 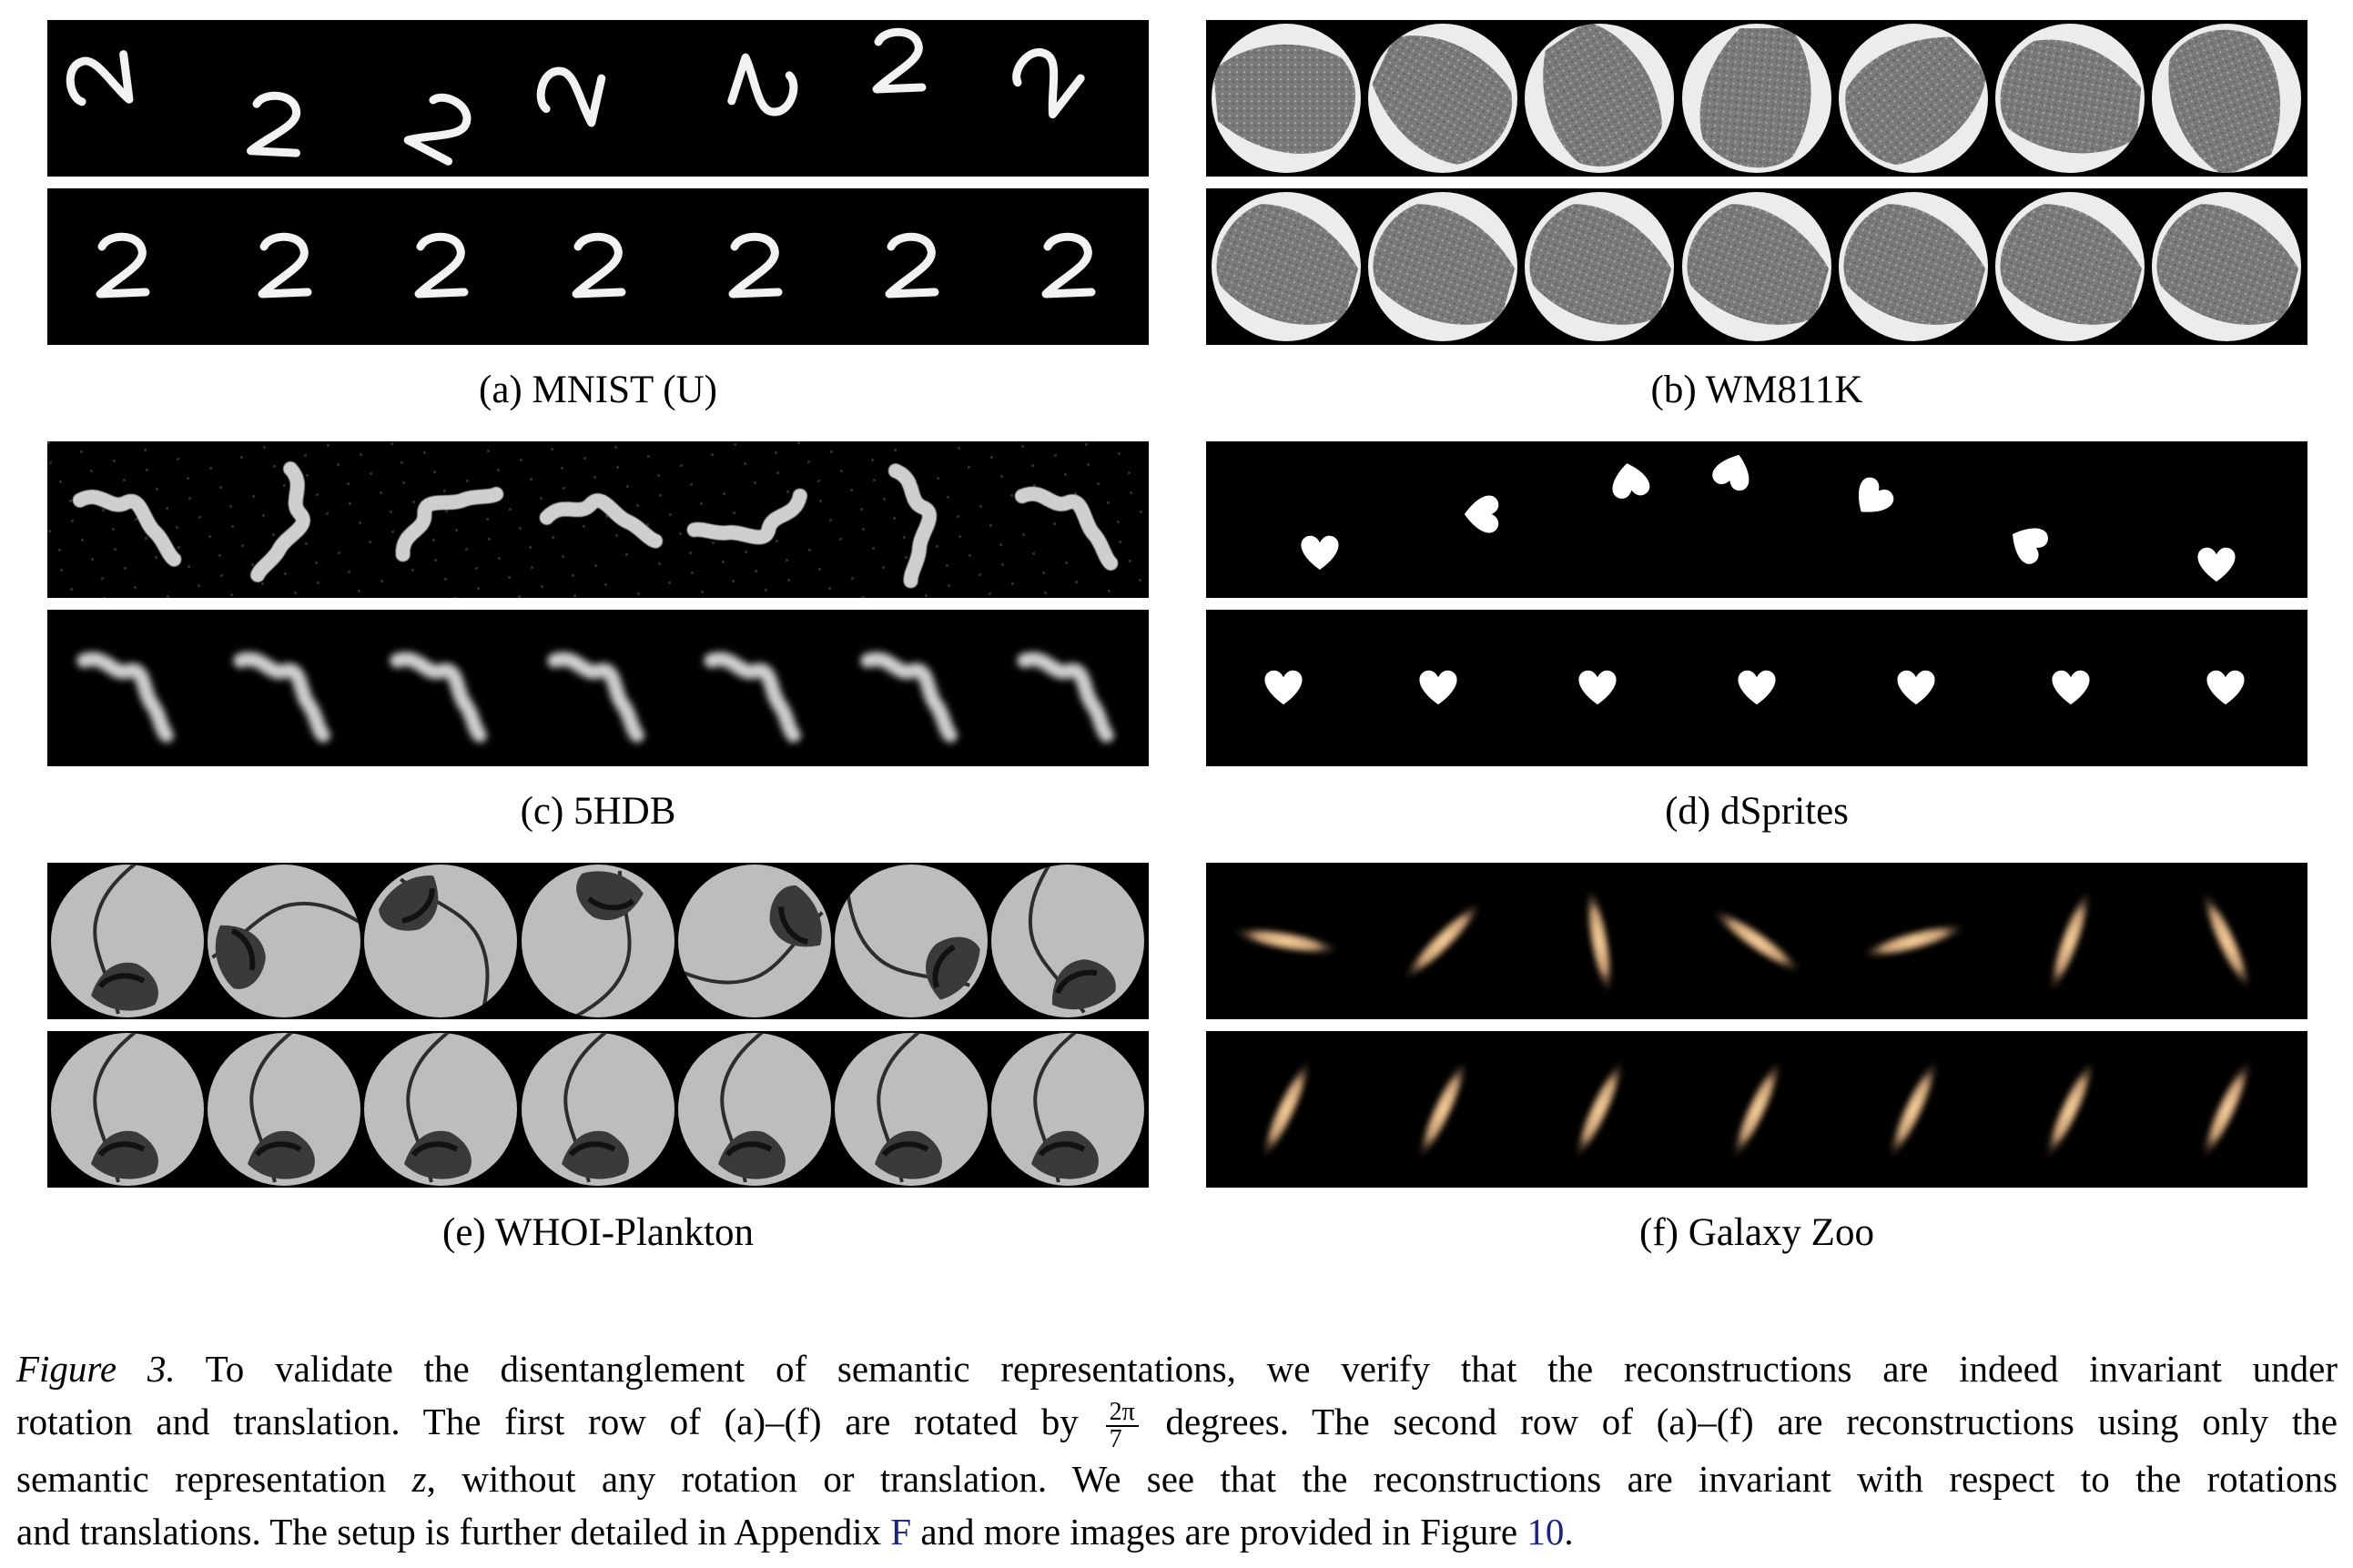 I want to click on dsprites-rotated-images, so click(x=1768, y=518).